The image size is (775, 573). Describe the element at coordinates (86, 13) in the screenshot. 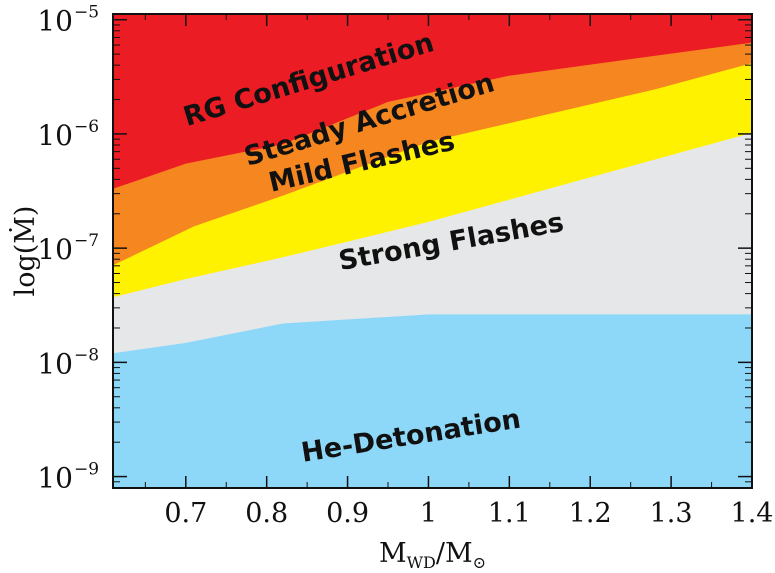

I see `y-tick-exponent: −5` at that location.